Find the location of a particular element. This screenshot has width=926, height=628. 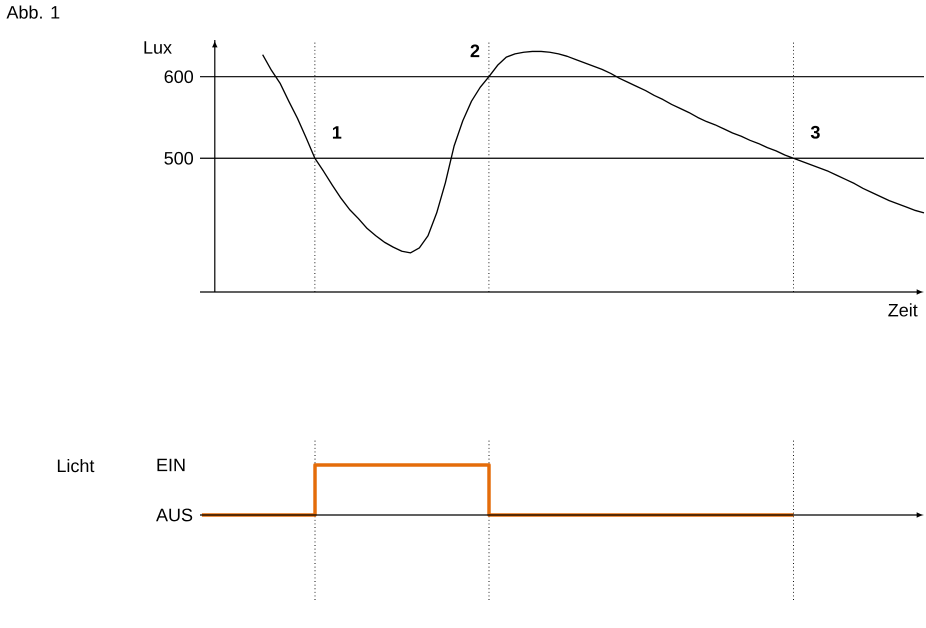

text: Abb. 1 is located at coordinates (33, 12).